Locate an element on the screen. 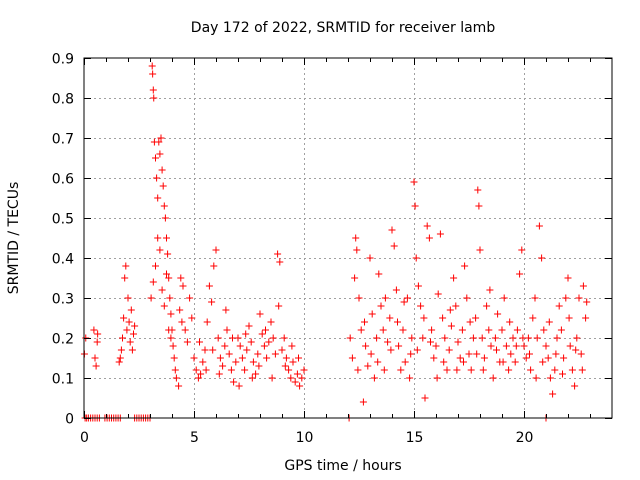 The height and width of the screenshot is (480, 640). y-tick-label: 0.1 is located at coordinates (63, 380).